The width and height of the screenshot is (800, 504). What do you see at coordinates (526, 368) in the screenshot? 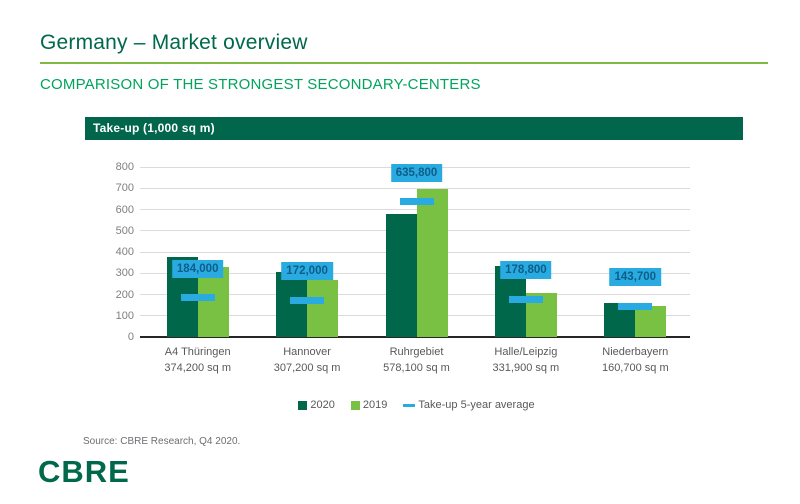
I see `category-value: 331,900 sq m` at bounding box center [526, 368].